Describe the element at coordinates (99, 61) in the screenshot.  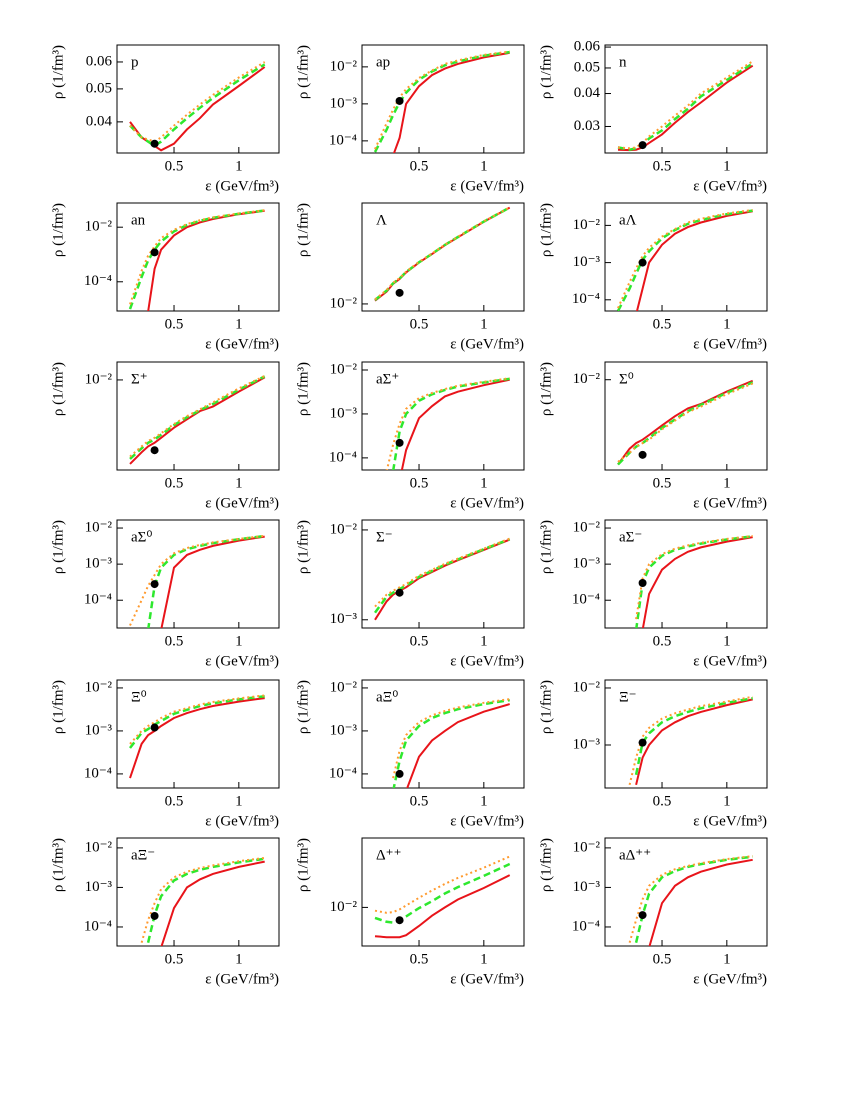
I see `y-tick-label: 0.06` at that location.